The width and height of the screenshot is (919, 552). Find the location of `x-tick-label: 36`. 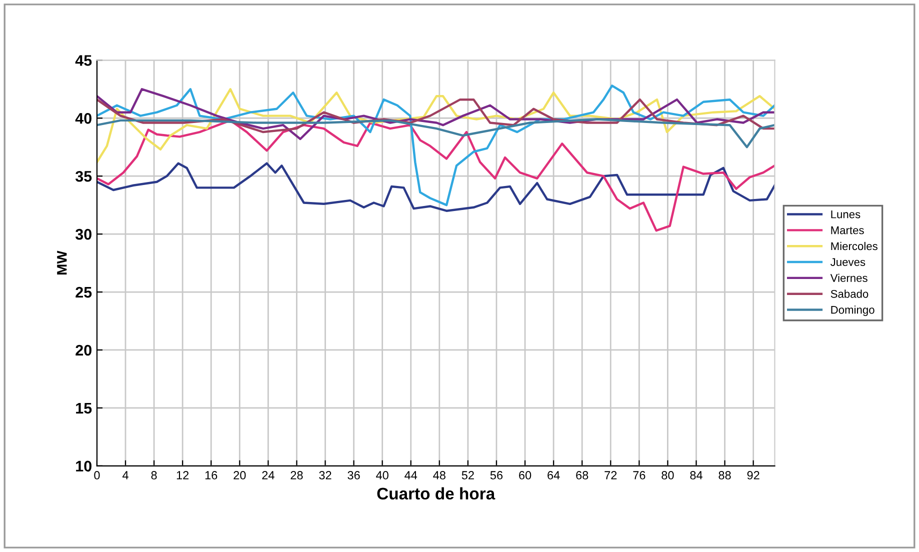

x-tick-label: 36 is located at coordinates (354, 475).